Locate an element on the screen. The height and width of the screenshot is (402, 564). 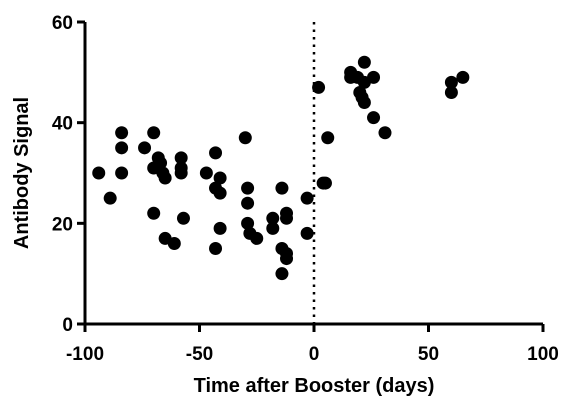
x-axis: -100 -50 0 50 100 is located at coordinates (312, 343).